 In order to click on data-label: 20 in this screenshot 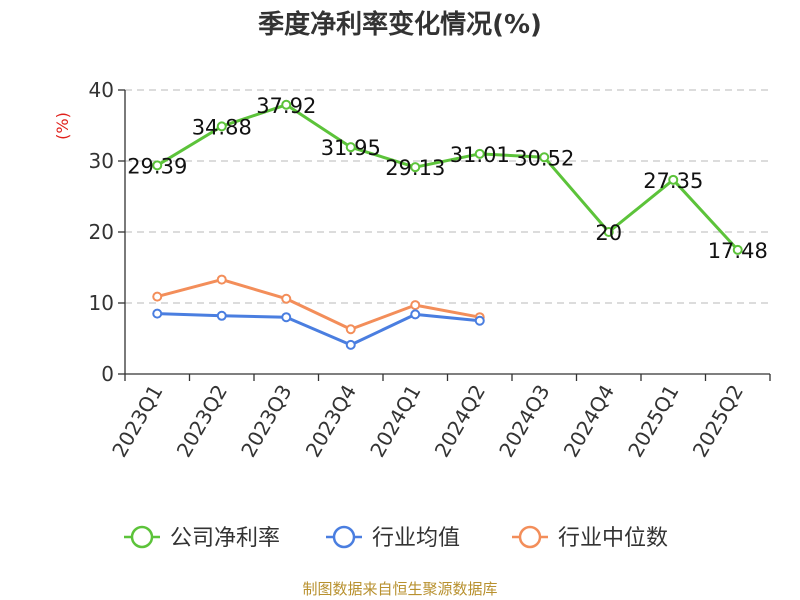, I will do `click(608, 233)`.